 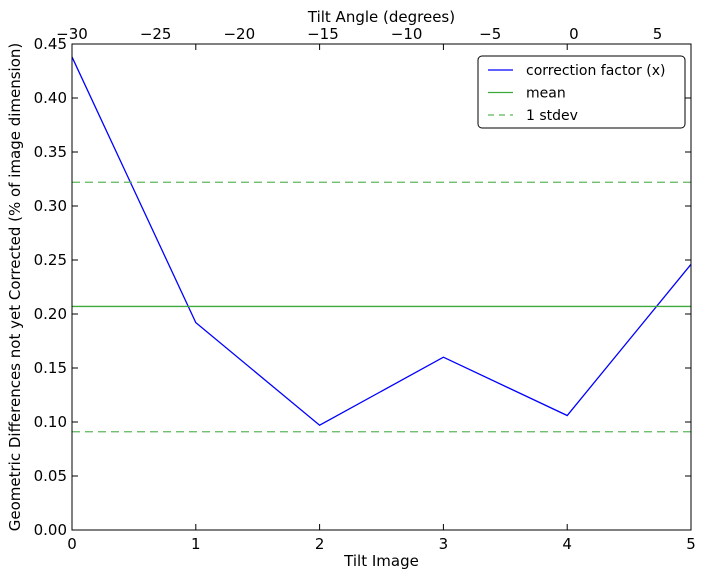 I want to click on y-tick-label-0: 0.00, so click(x=50, y=530).